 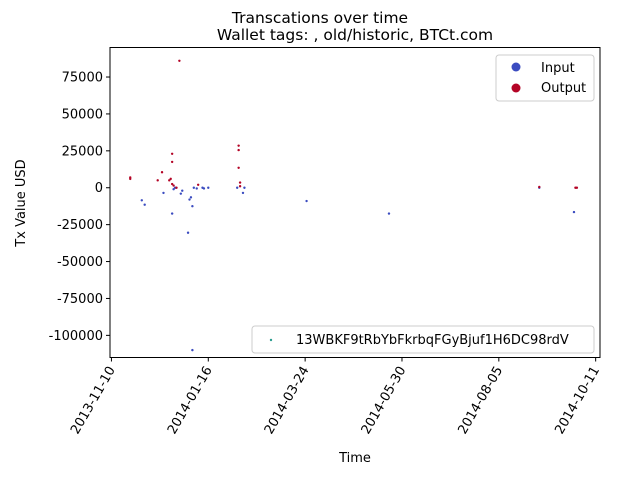 I want to click on chart-title: Transcations over time, so click(x=319, y=18).